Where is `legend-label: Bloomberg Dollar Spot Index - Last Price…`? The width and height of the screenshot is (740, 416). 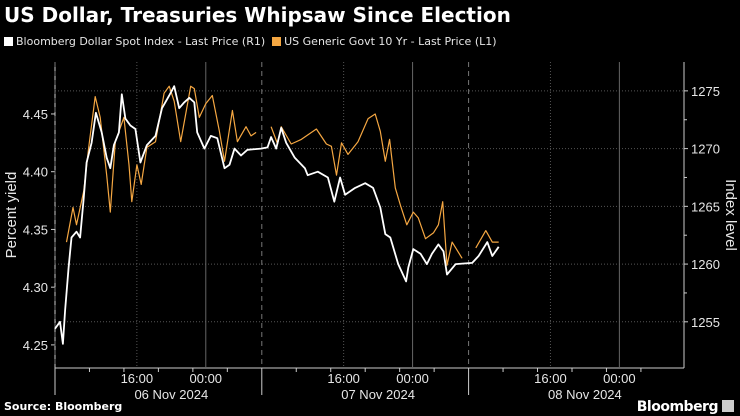
legend-label: Bloomberg Dollar Spot Index - Last Price… is located at coordinates (141, 41).